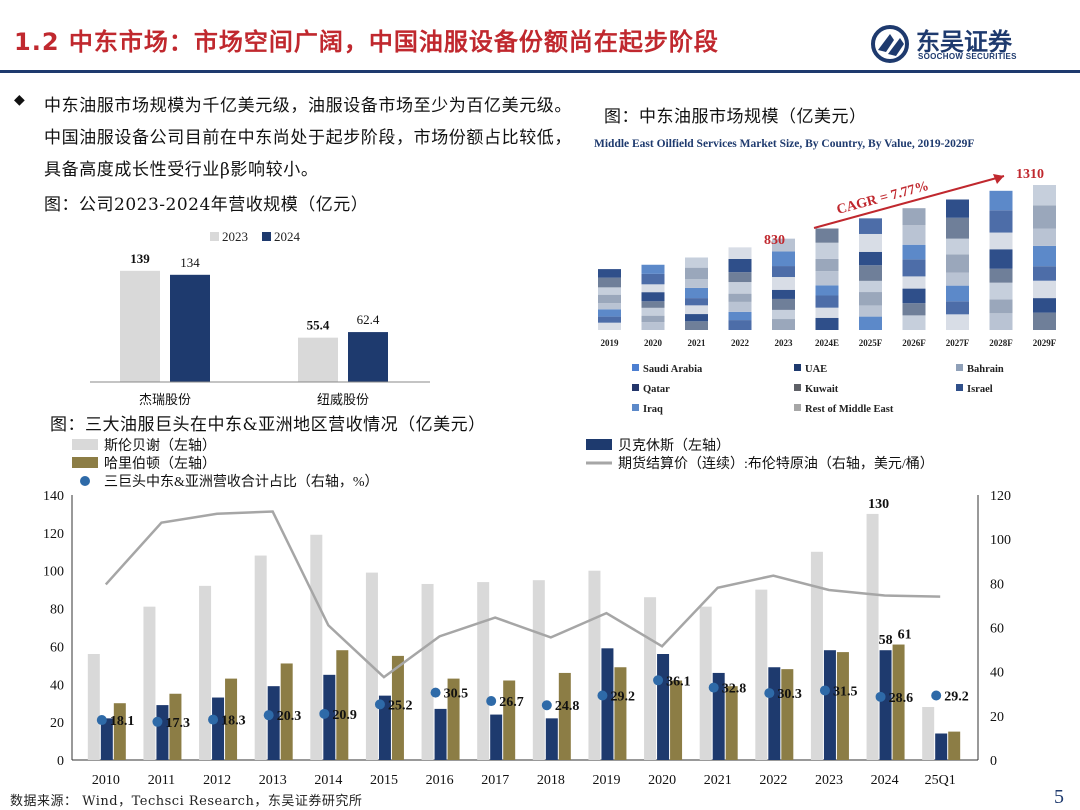 Image resolution: width=1080 pixels, height=810 pixels. I want to click on segment-2029F-Bahrain, so click(1044, 289).